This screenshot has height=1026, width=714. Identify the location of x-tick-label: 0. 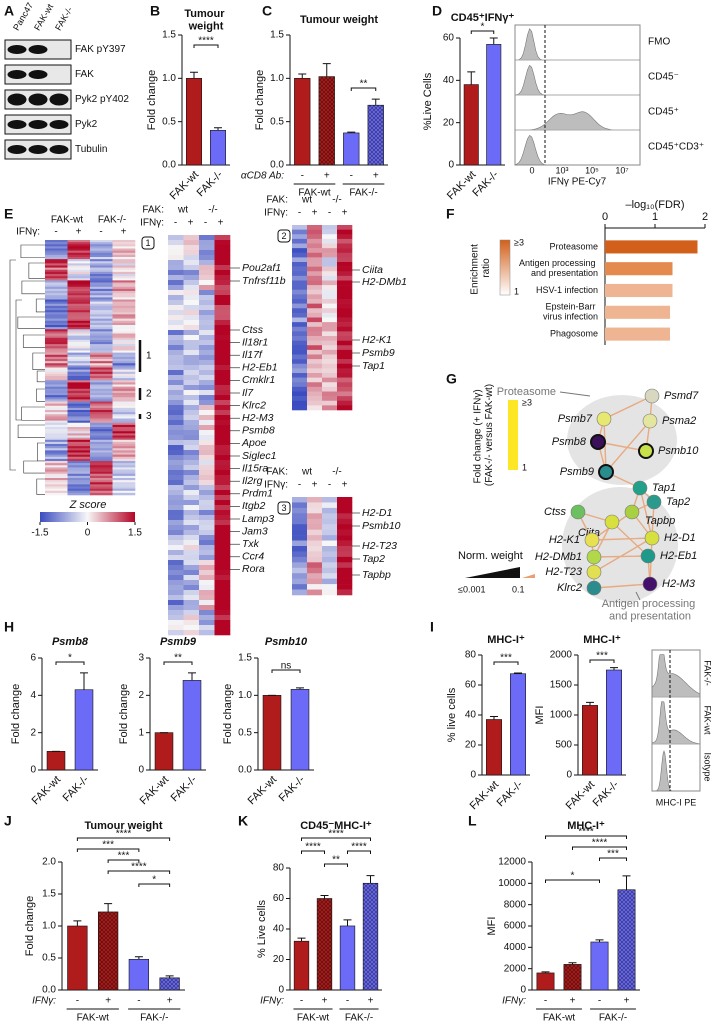
(605, 217).